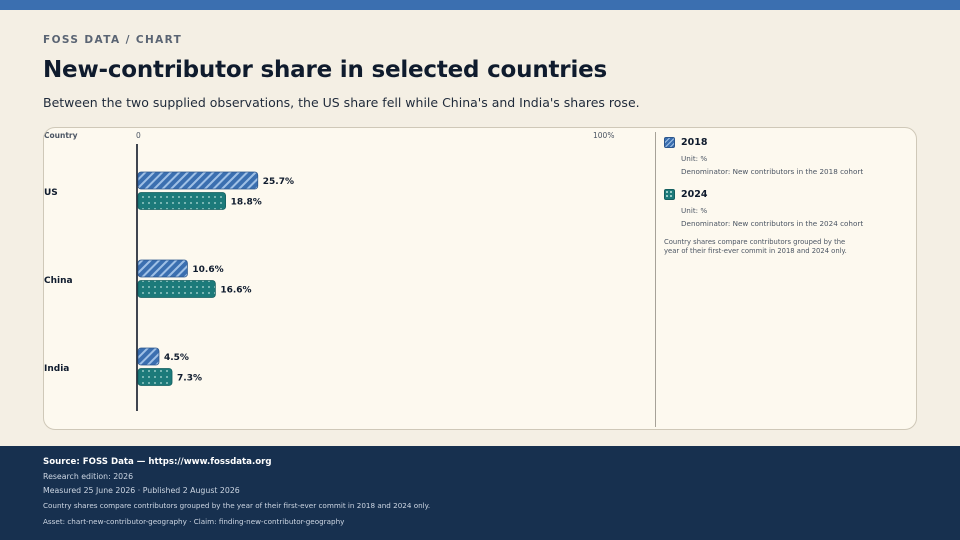  I want to click on data-label-china-2018: 10.6%, so click(207, 270).